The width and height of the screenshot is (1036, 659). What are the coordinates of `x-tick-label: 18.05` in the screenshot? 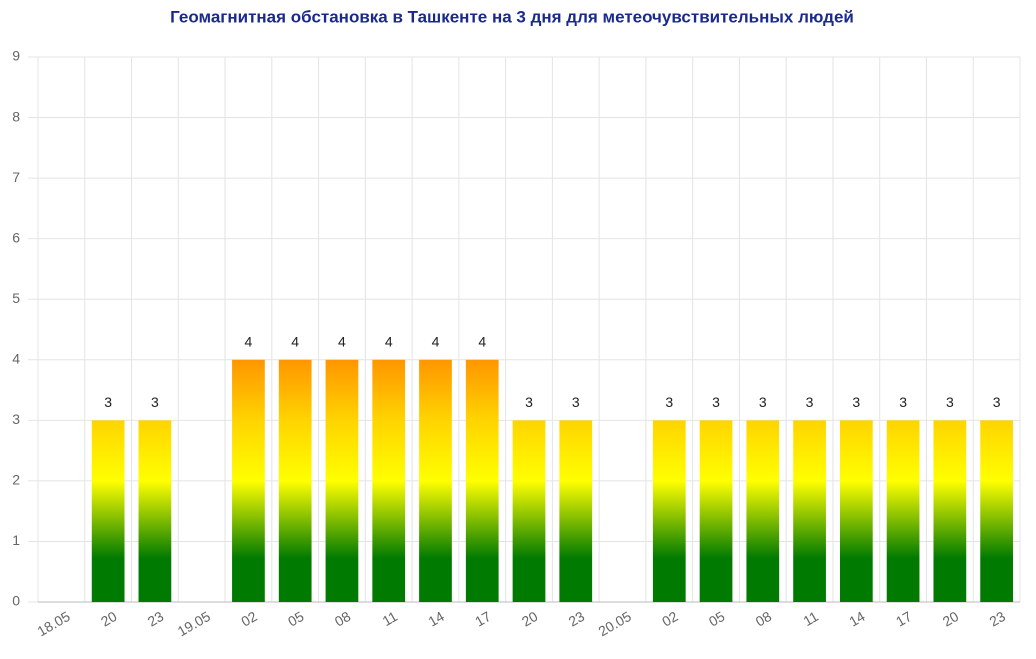 It's located at (53, 623).